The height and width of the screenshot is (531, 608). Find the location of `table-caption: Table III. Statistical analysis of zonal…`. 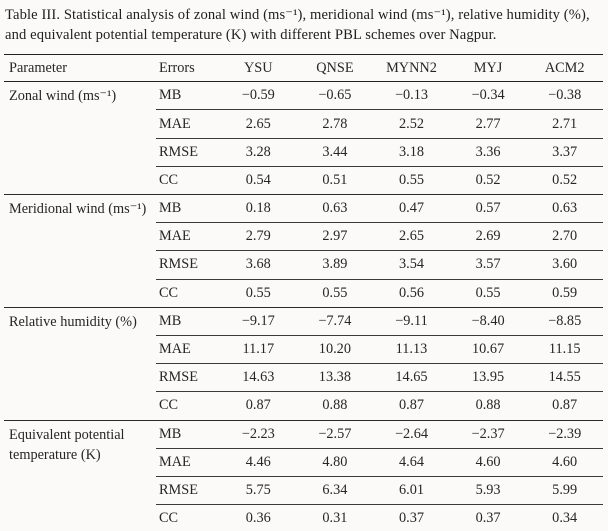

table-caption: Table III. Statistical analysis of zonal… is located at coordinates (297, 25).